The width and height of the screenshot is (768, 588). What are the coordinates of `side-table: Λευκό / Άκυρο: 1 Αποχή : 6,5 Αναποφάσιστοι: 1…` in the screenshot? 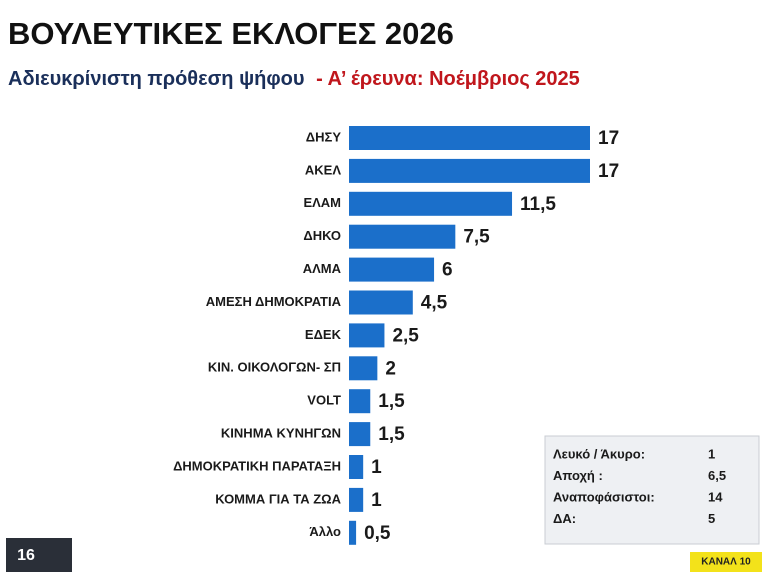 It's located at (639, 486).